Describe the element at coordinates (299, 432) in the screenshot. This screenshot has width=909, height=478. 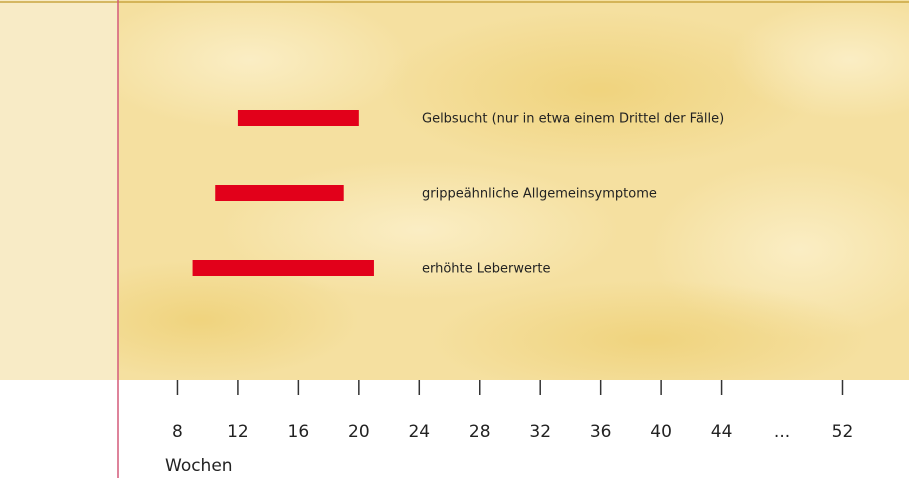
I see `x-tick-label: 16` at that location.